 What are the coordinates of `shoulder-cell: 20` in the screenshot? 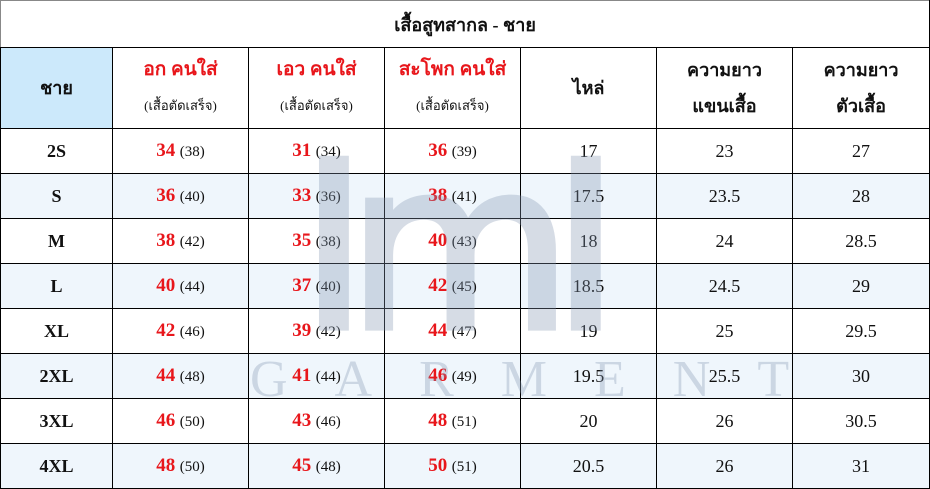 It's located at (588, 421).